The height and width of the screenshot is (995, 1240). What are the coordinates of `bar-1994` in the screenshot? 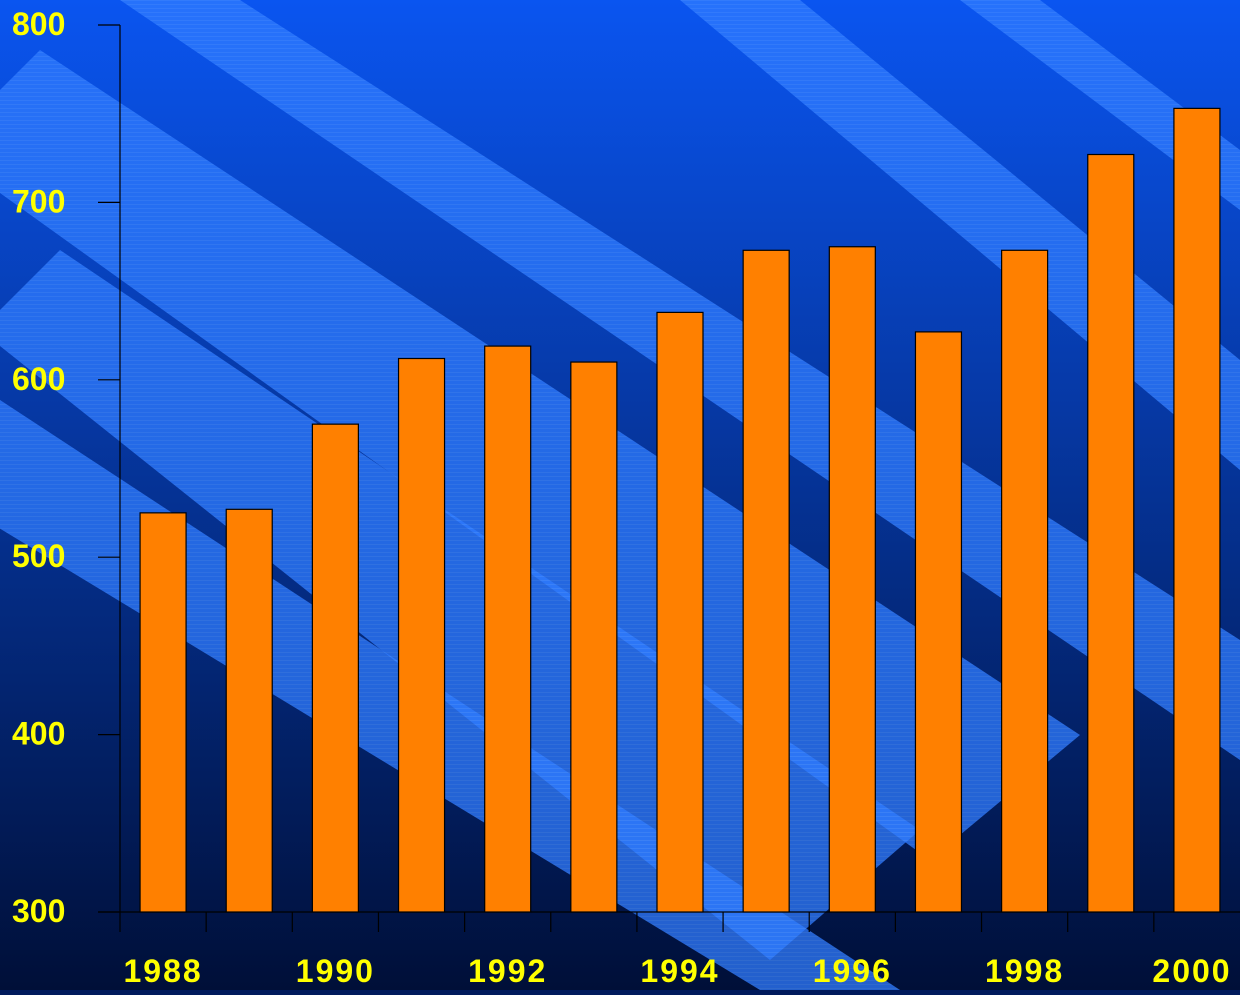 It's located at (680, 612).